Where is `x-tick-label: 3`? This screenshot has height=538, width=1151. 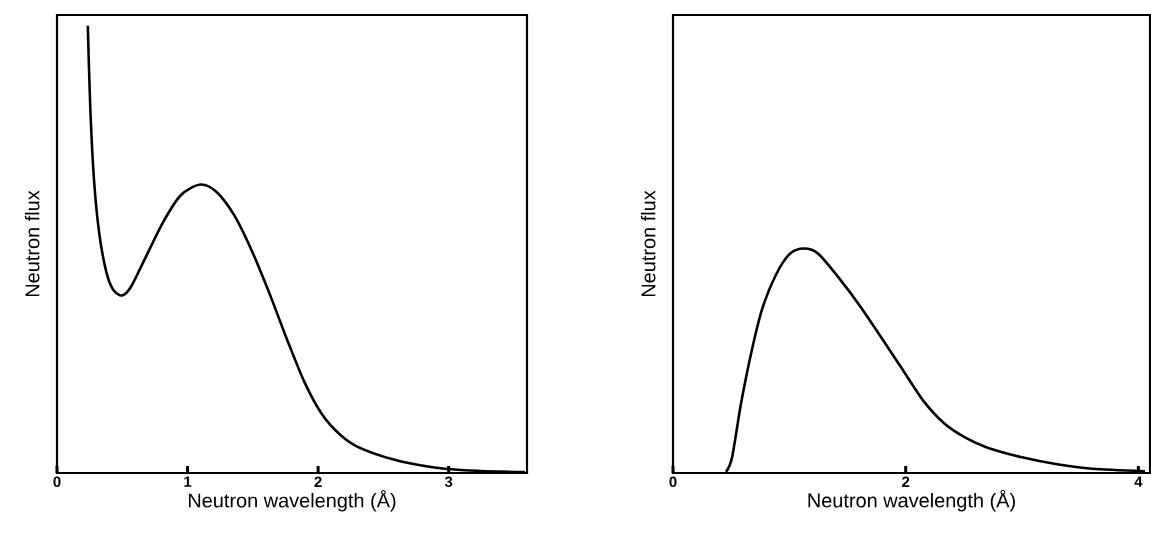
x-tick-label: 3 is located at coordinates (448, 482).